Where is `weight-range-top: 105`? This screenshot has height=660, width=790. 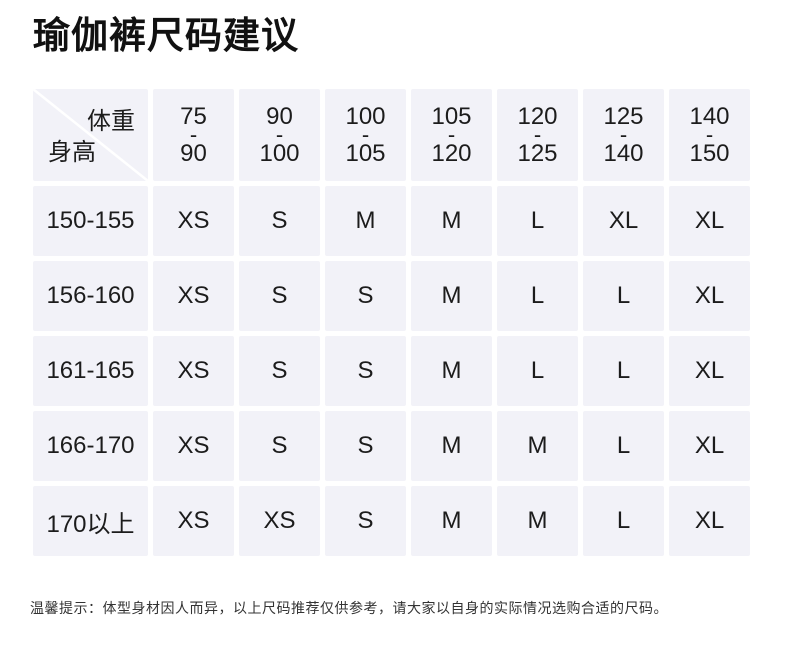 weight-range-top: 105 is located at coordinates (451, 116).